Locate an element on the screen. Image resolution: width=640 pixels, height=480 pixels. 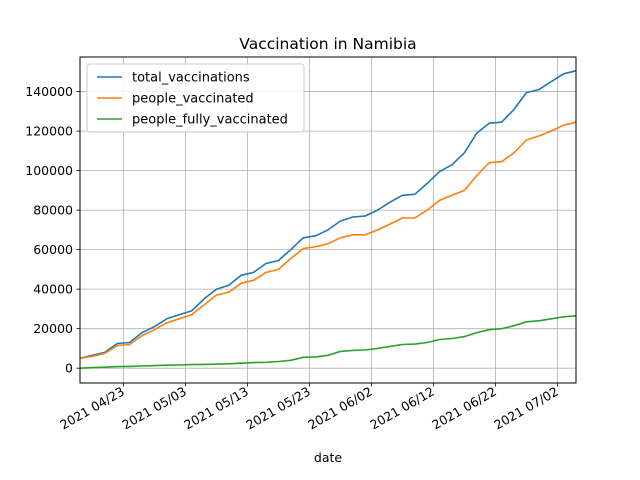
y-tick-label: 120000 is located at coordinates (49, 131).